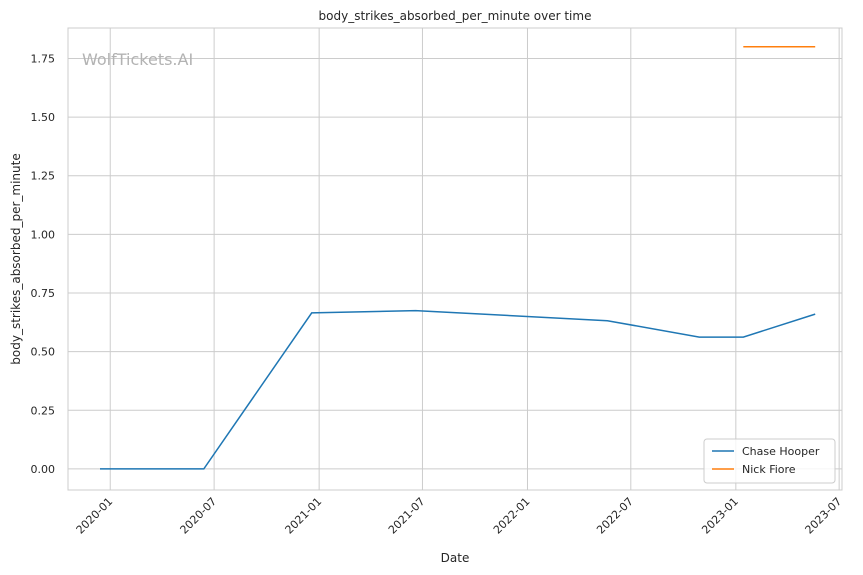 This screenshot has width=863, height=575. What do you see at coordinates (781, 451) in the screenshot?
I see `legend-label: Chase Hooper` at bounding box center [781, 451].